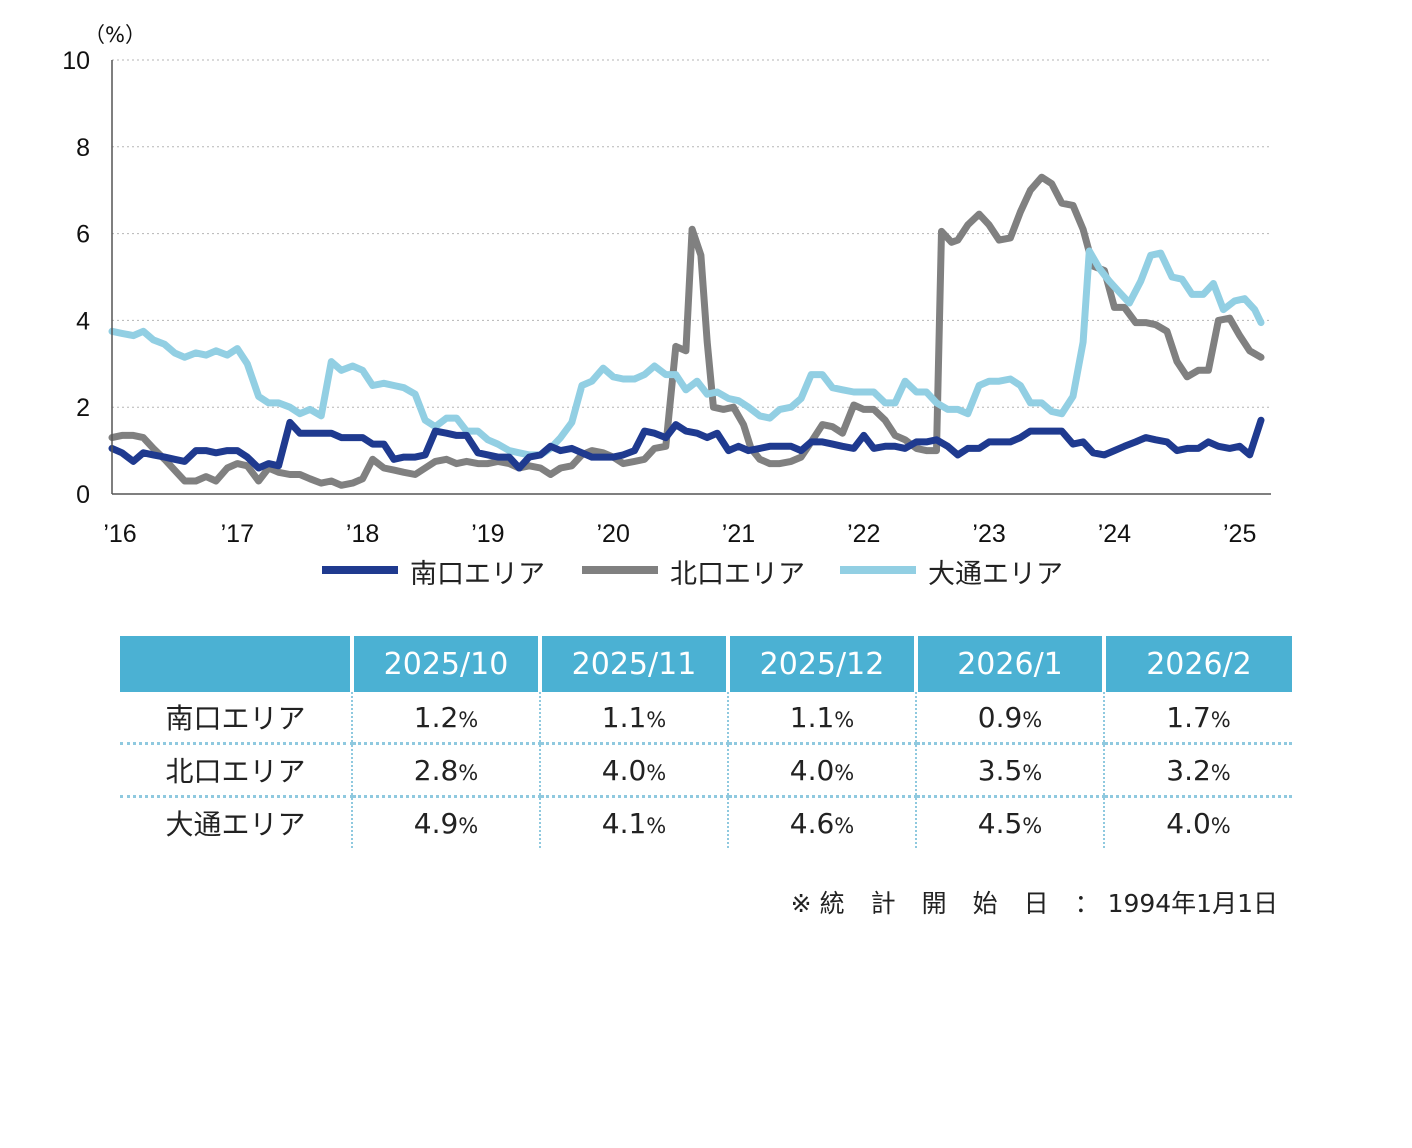  What do you see at coordinates (487, 534) in the screenshot?
I see `x-tick-label: ’19` at bounding box center [487, 534].